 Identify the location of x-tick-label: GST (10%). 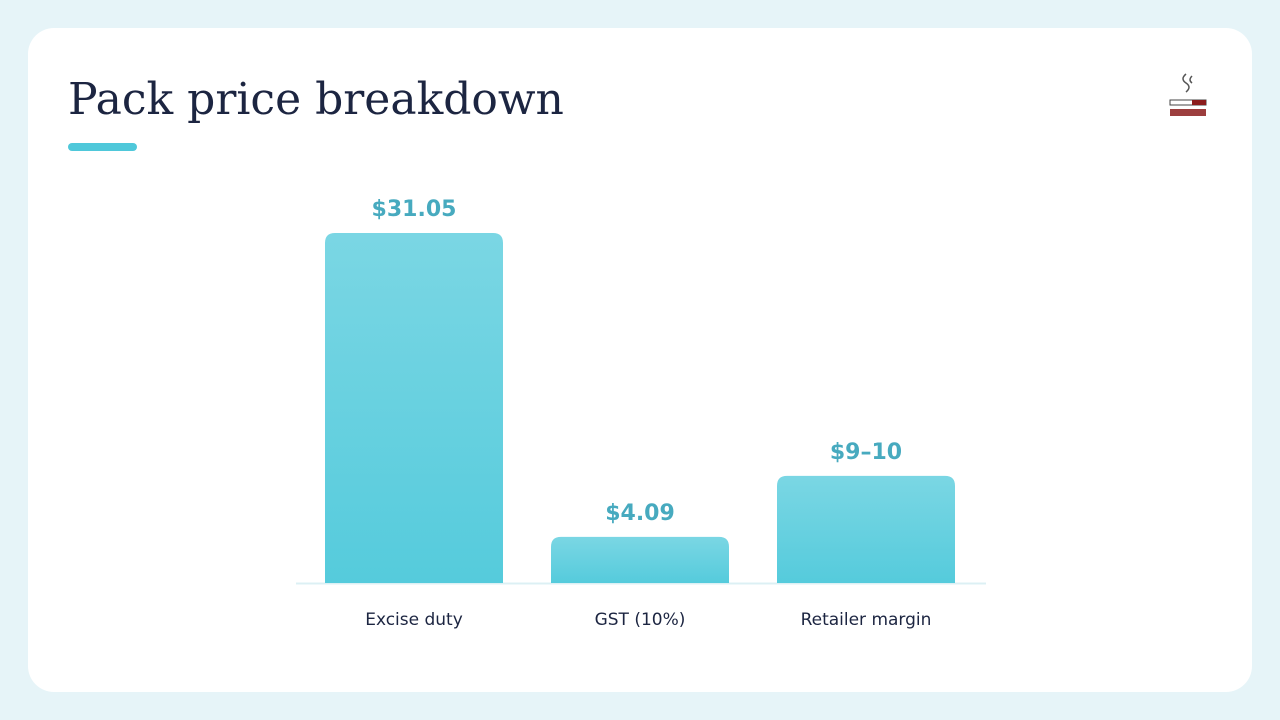
(640, 620).